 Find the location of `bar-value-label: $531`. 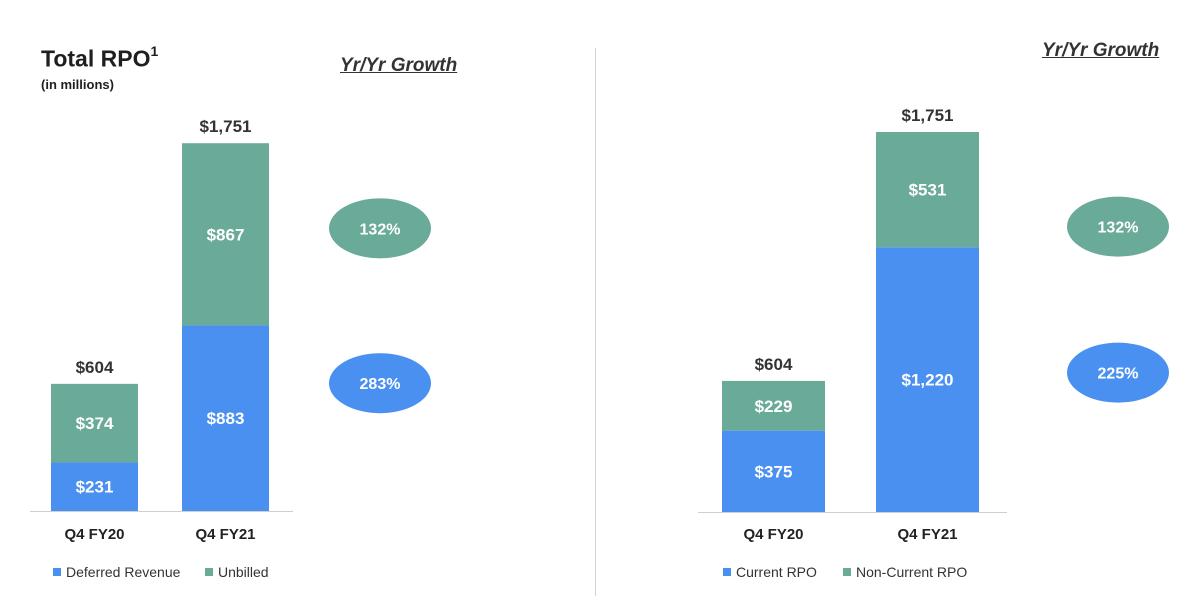

bar-value-label: $531 is located at coordinates (928, 190).